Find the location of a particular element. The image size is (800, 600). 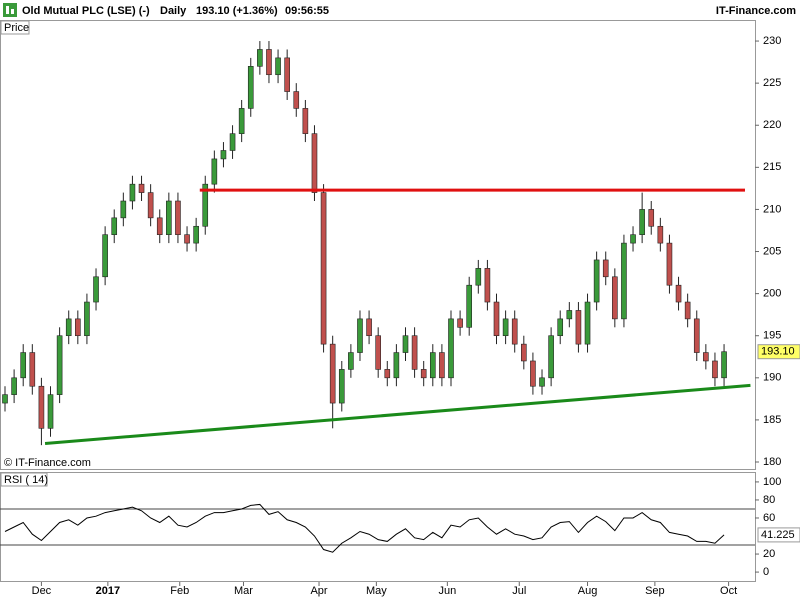

rsi-tick-label: 80 is located at coordinates (769, 500).